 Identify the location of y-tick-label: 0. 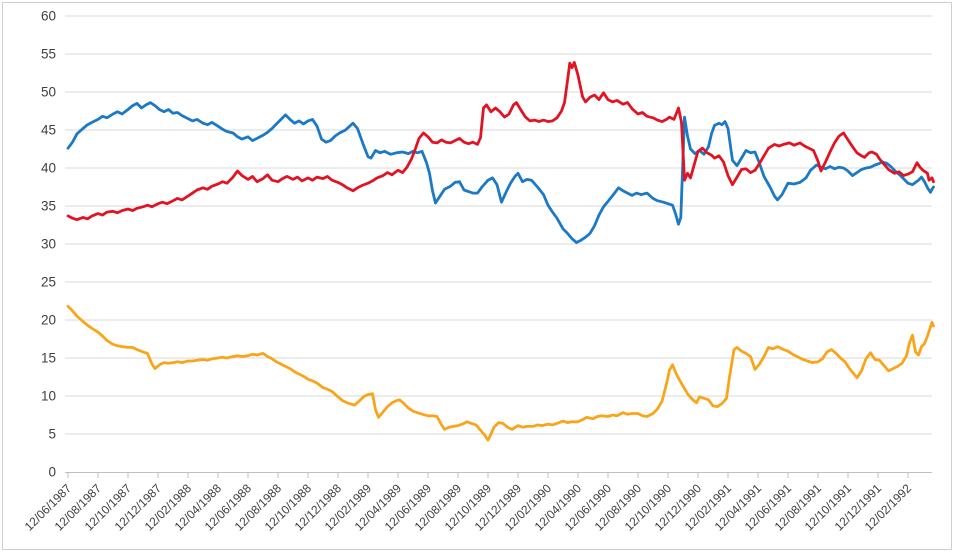
(52, 472).